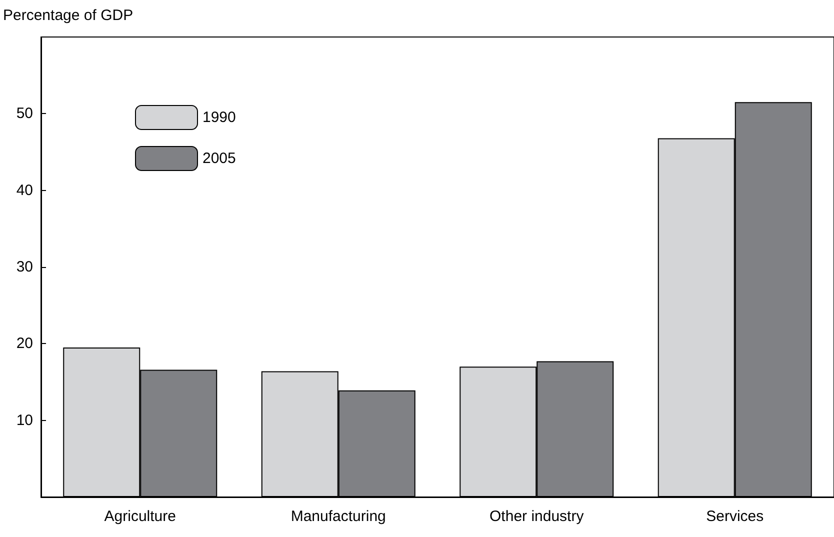 Image resolution: width=834 pixels, height=537 pixels. I want to click on x-tick-label: Manufacturing, so click(338, 516).